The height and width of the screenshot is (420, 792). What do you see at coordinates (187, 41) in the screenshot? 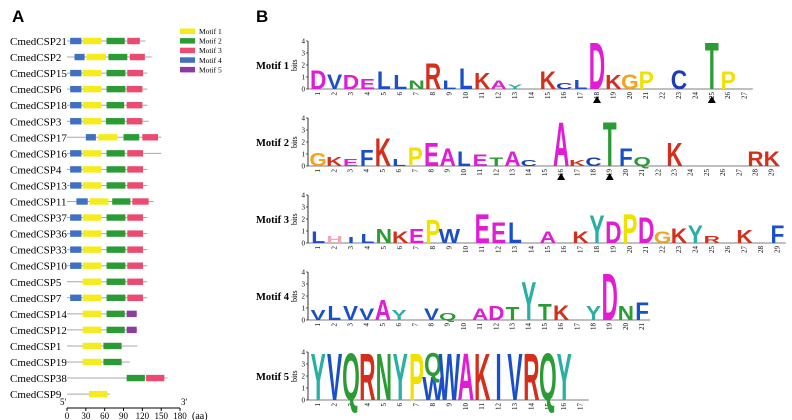
I see `legend-swatch` at bounding box center [187, 41].